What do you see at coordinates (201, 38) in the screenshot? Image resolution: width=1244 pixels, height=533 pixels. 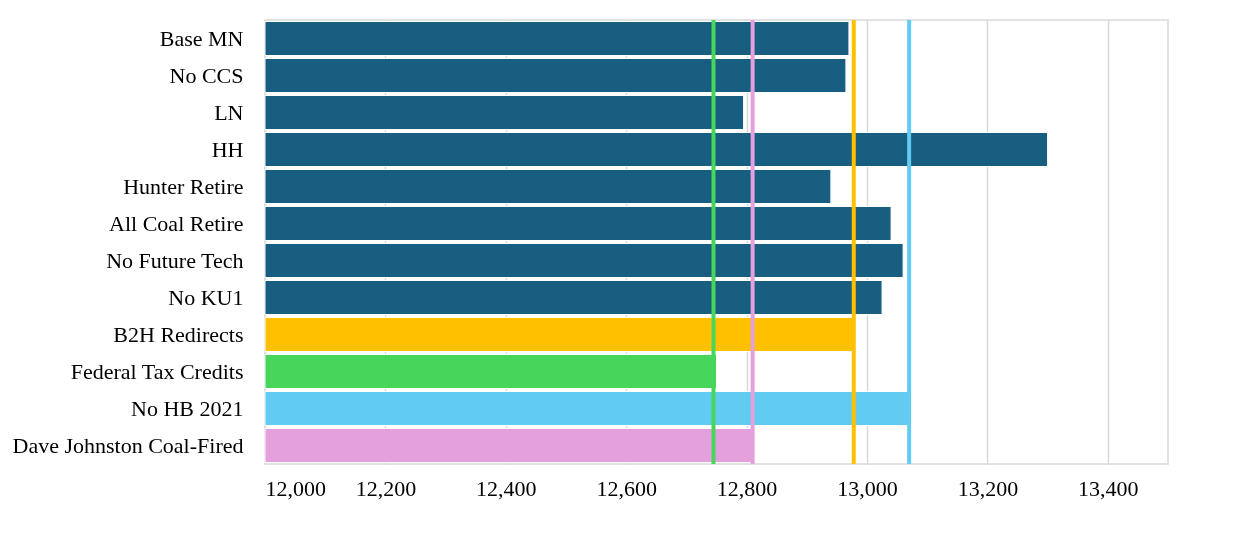 I see `y-tick-label: Base MN` at bounding box center [201, 38].